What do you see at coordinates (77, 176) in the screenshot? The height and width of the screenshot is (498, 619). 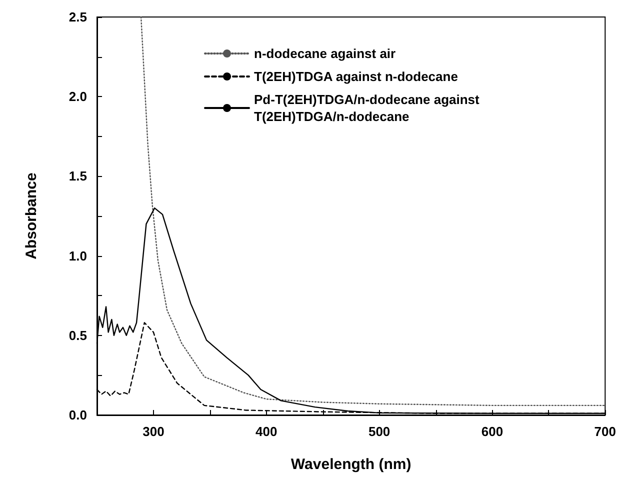 I see `y-tick-label: 1.5` at bounding box center [77, 176].